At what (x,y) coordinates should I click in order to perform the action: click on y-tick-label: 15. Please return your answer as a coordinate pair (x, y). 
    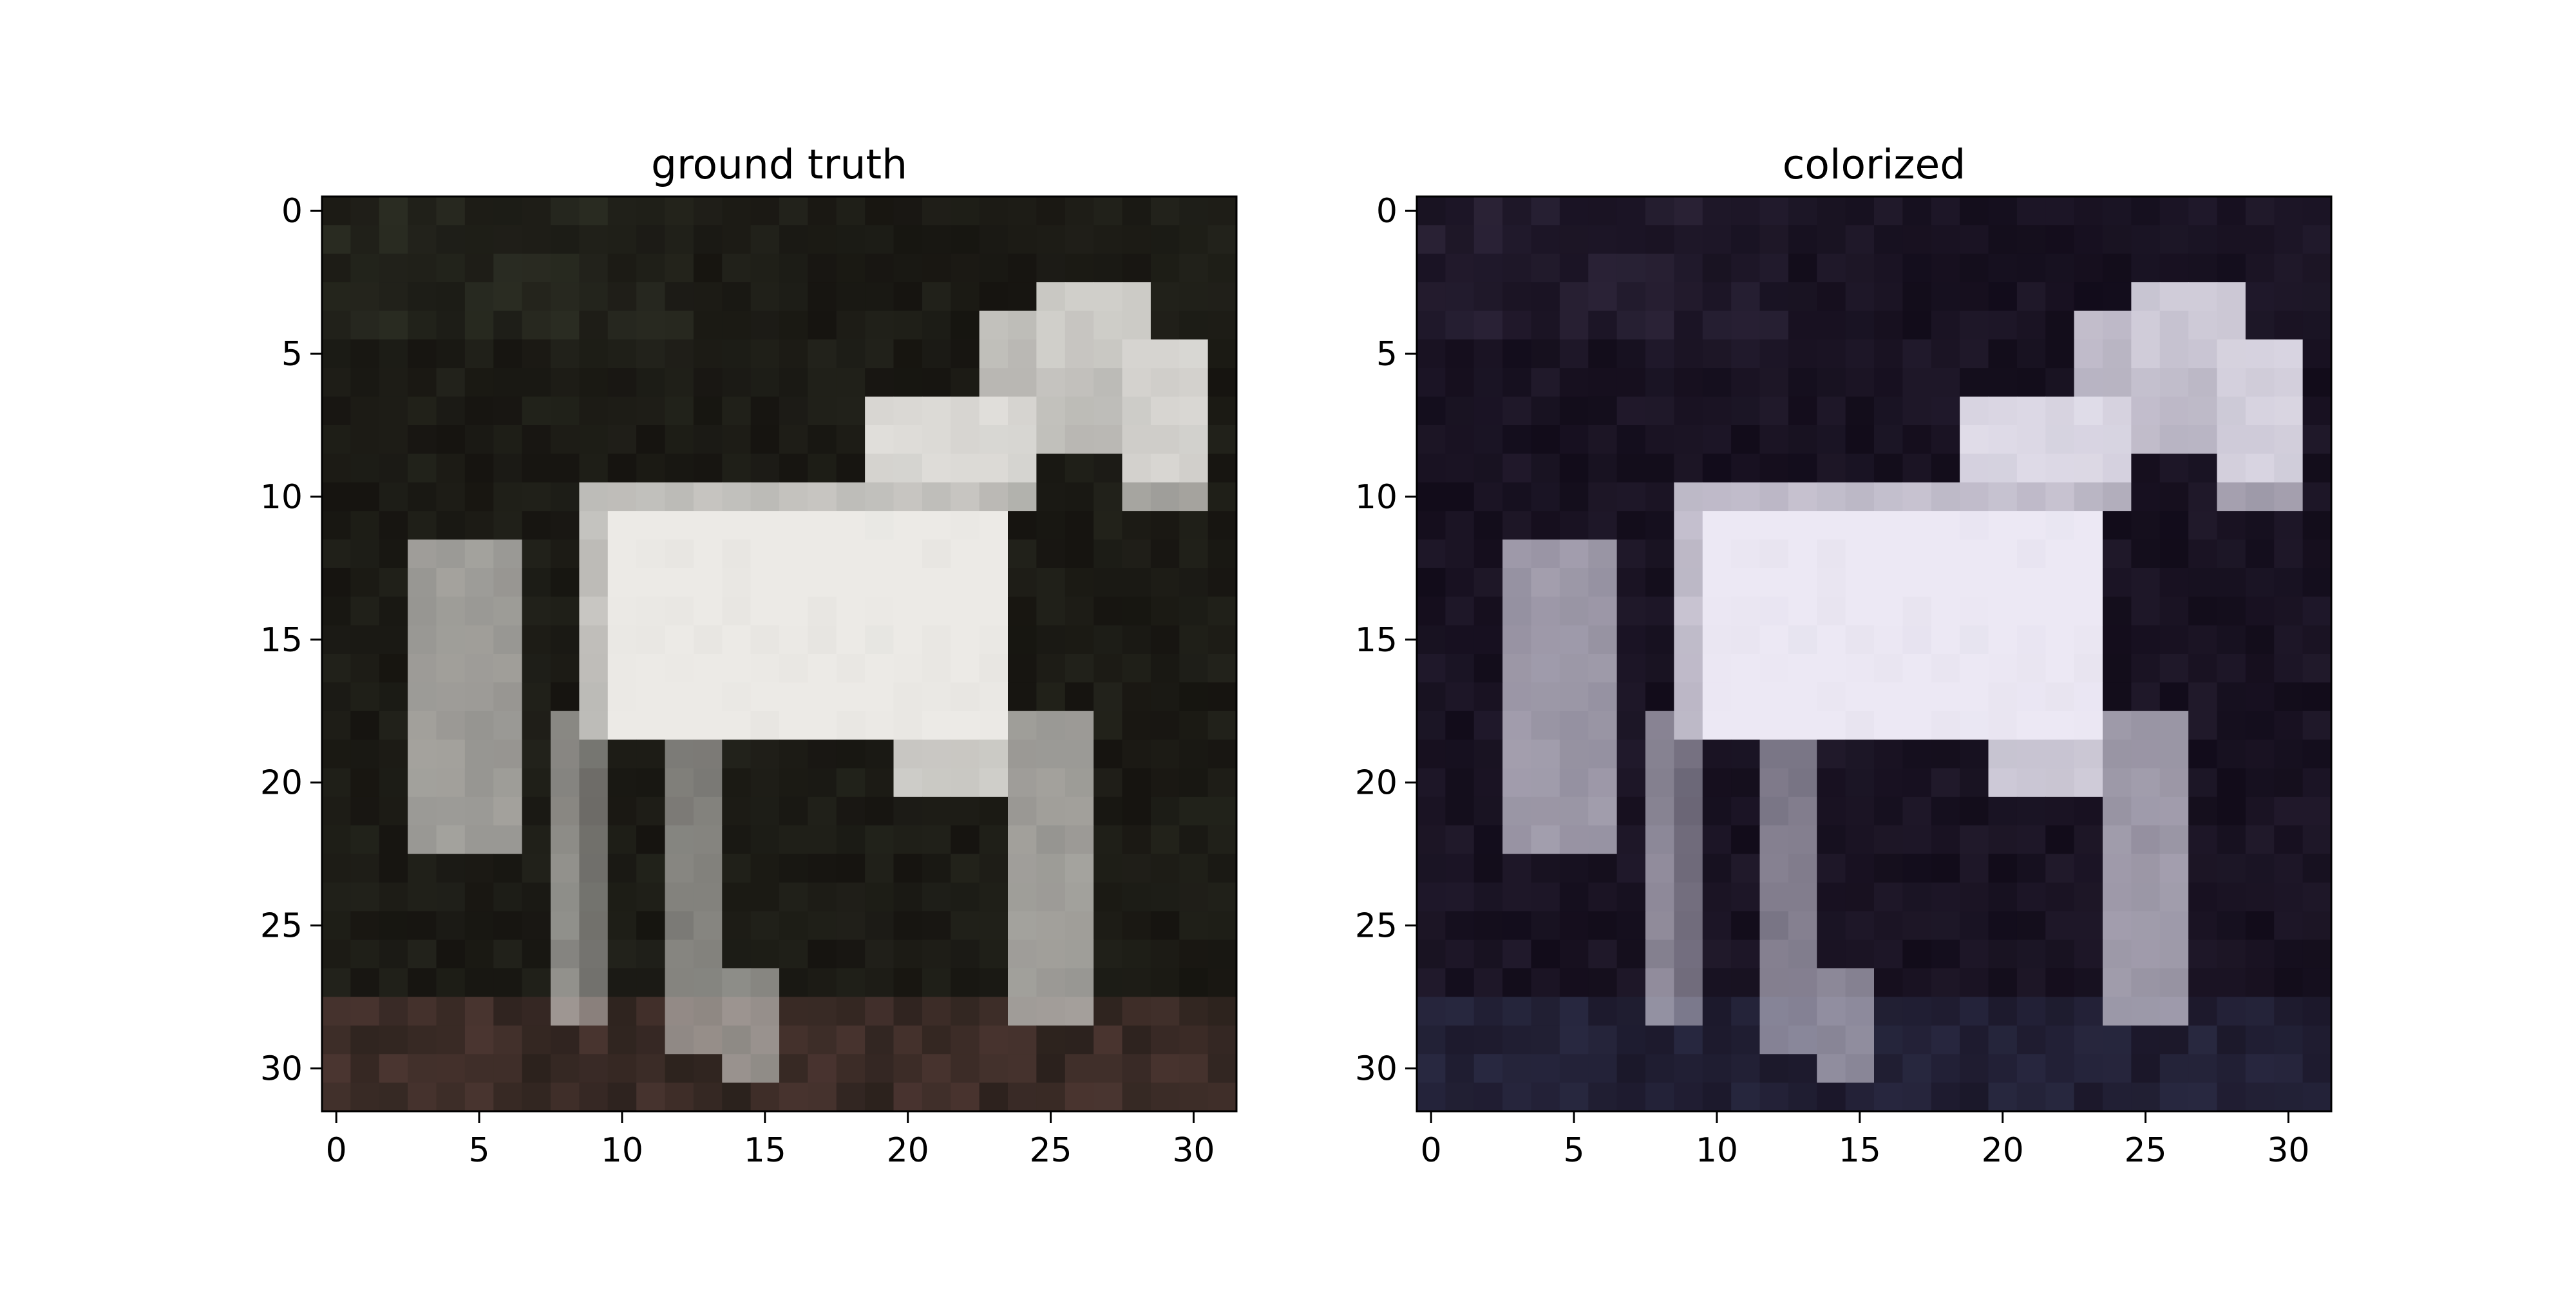
    Looking at the image, I should click on (281, 640).